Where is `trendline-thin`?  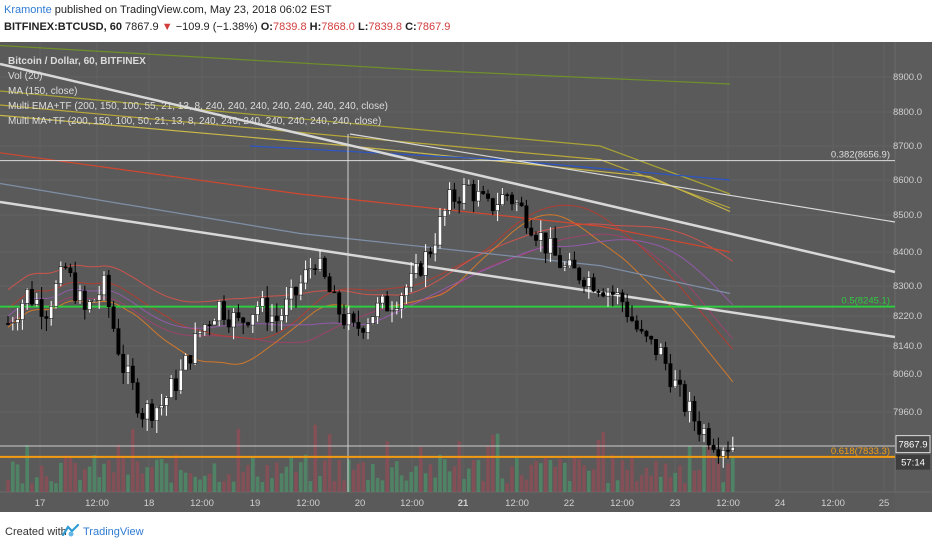 trendline-thin is located at coordinates (622, 178).